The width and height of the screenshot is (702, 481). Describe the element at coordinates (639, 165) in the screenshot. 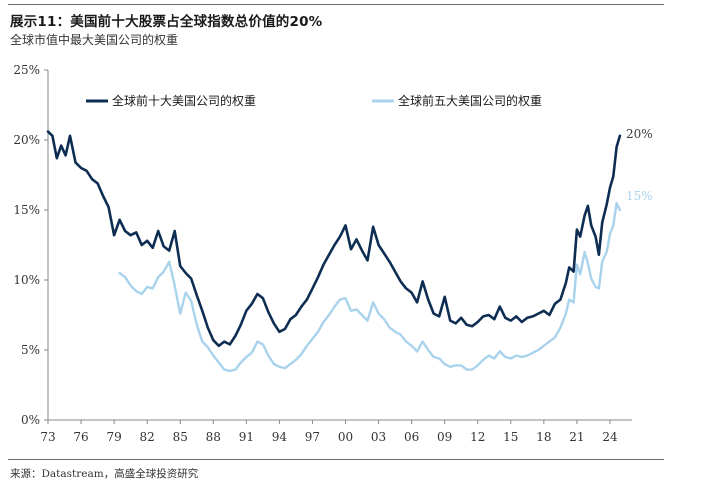

I see `end-labels: 20% 15%` at that location.